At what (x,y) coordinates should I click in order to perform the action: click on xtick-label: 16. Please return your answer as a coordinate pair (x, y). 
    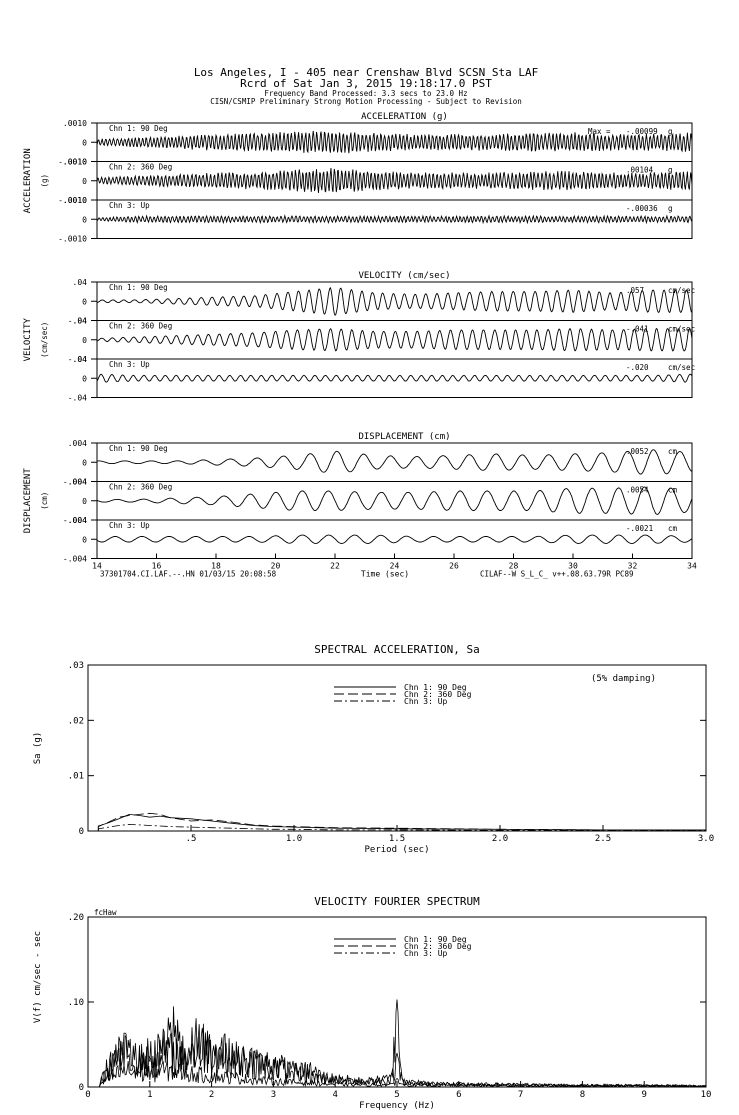
    Looking at the image, I should click on (157, 566).